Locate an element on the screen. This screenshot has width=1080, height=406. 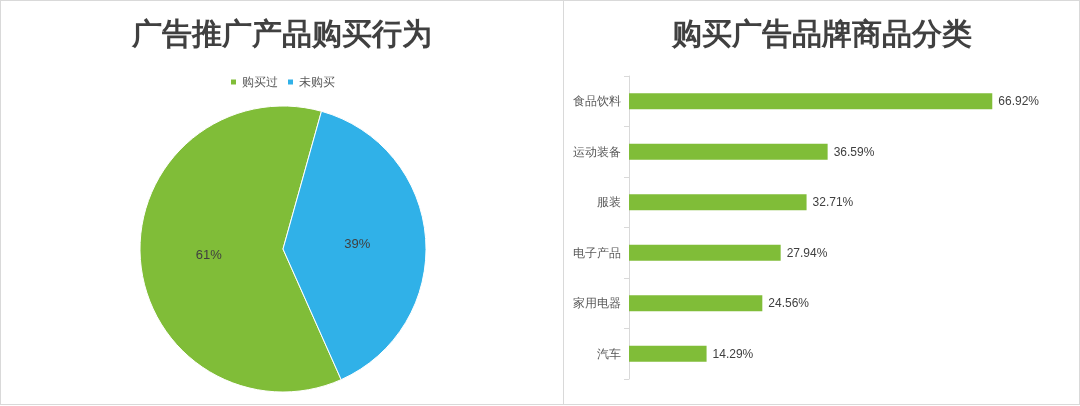
data-label: 66.92% is located at coordinates (1019, 101).